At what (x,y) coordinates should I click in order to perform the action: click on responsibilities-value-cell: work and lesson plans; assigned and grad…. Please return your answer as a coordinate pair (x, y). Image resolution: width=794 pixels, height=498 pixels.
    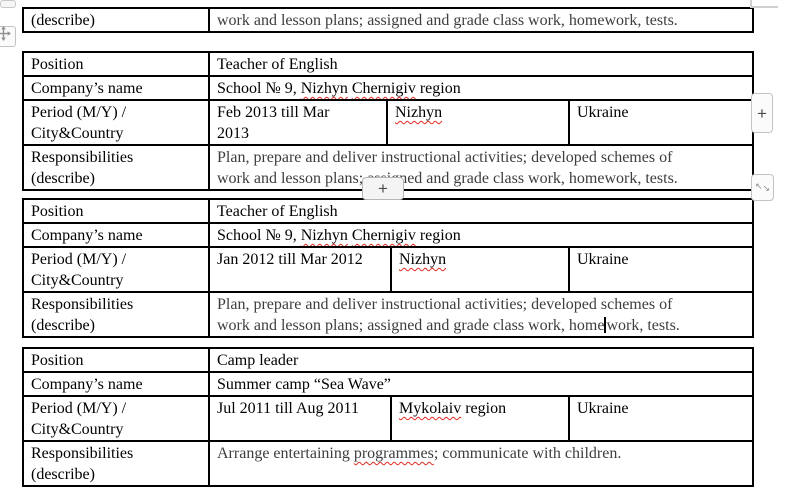
    Looking at the image, I should click on (481, 20).